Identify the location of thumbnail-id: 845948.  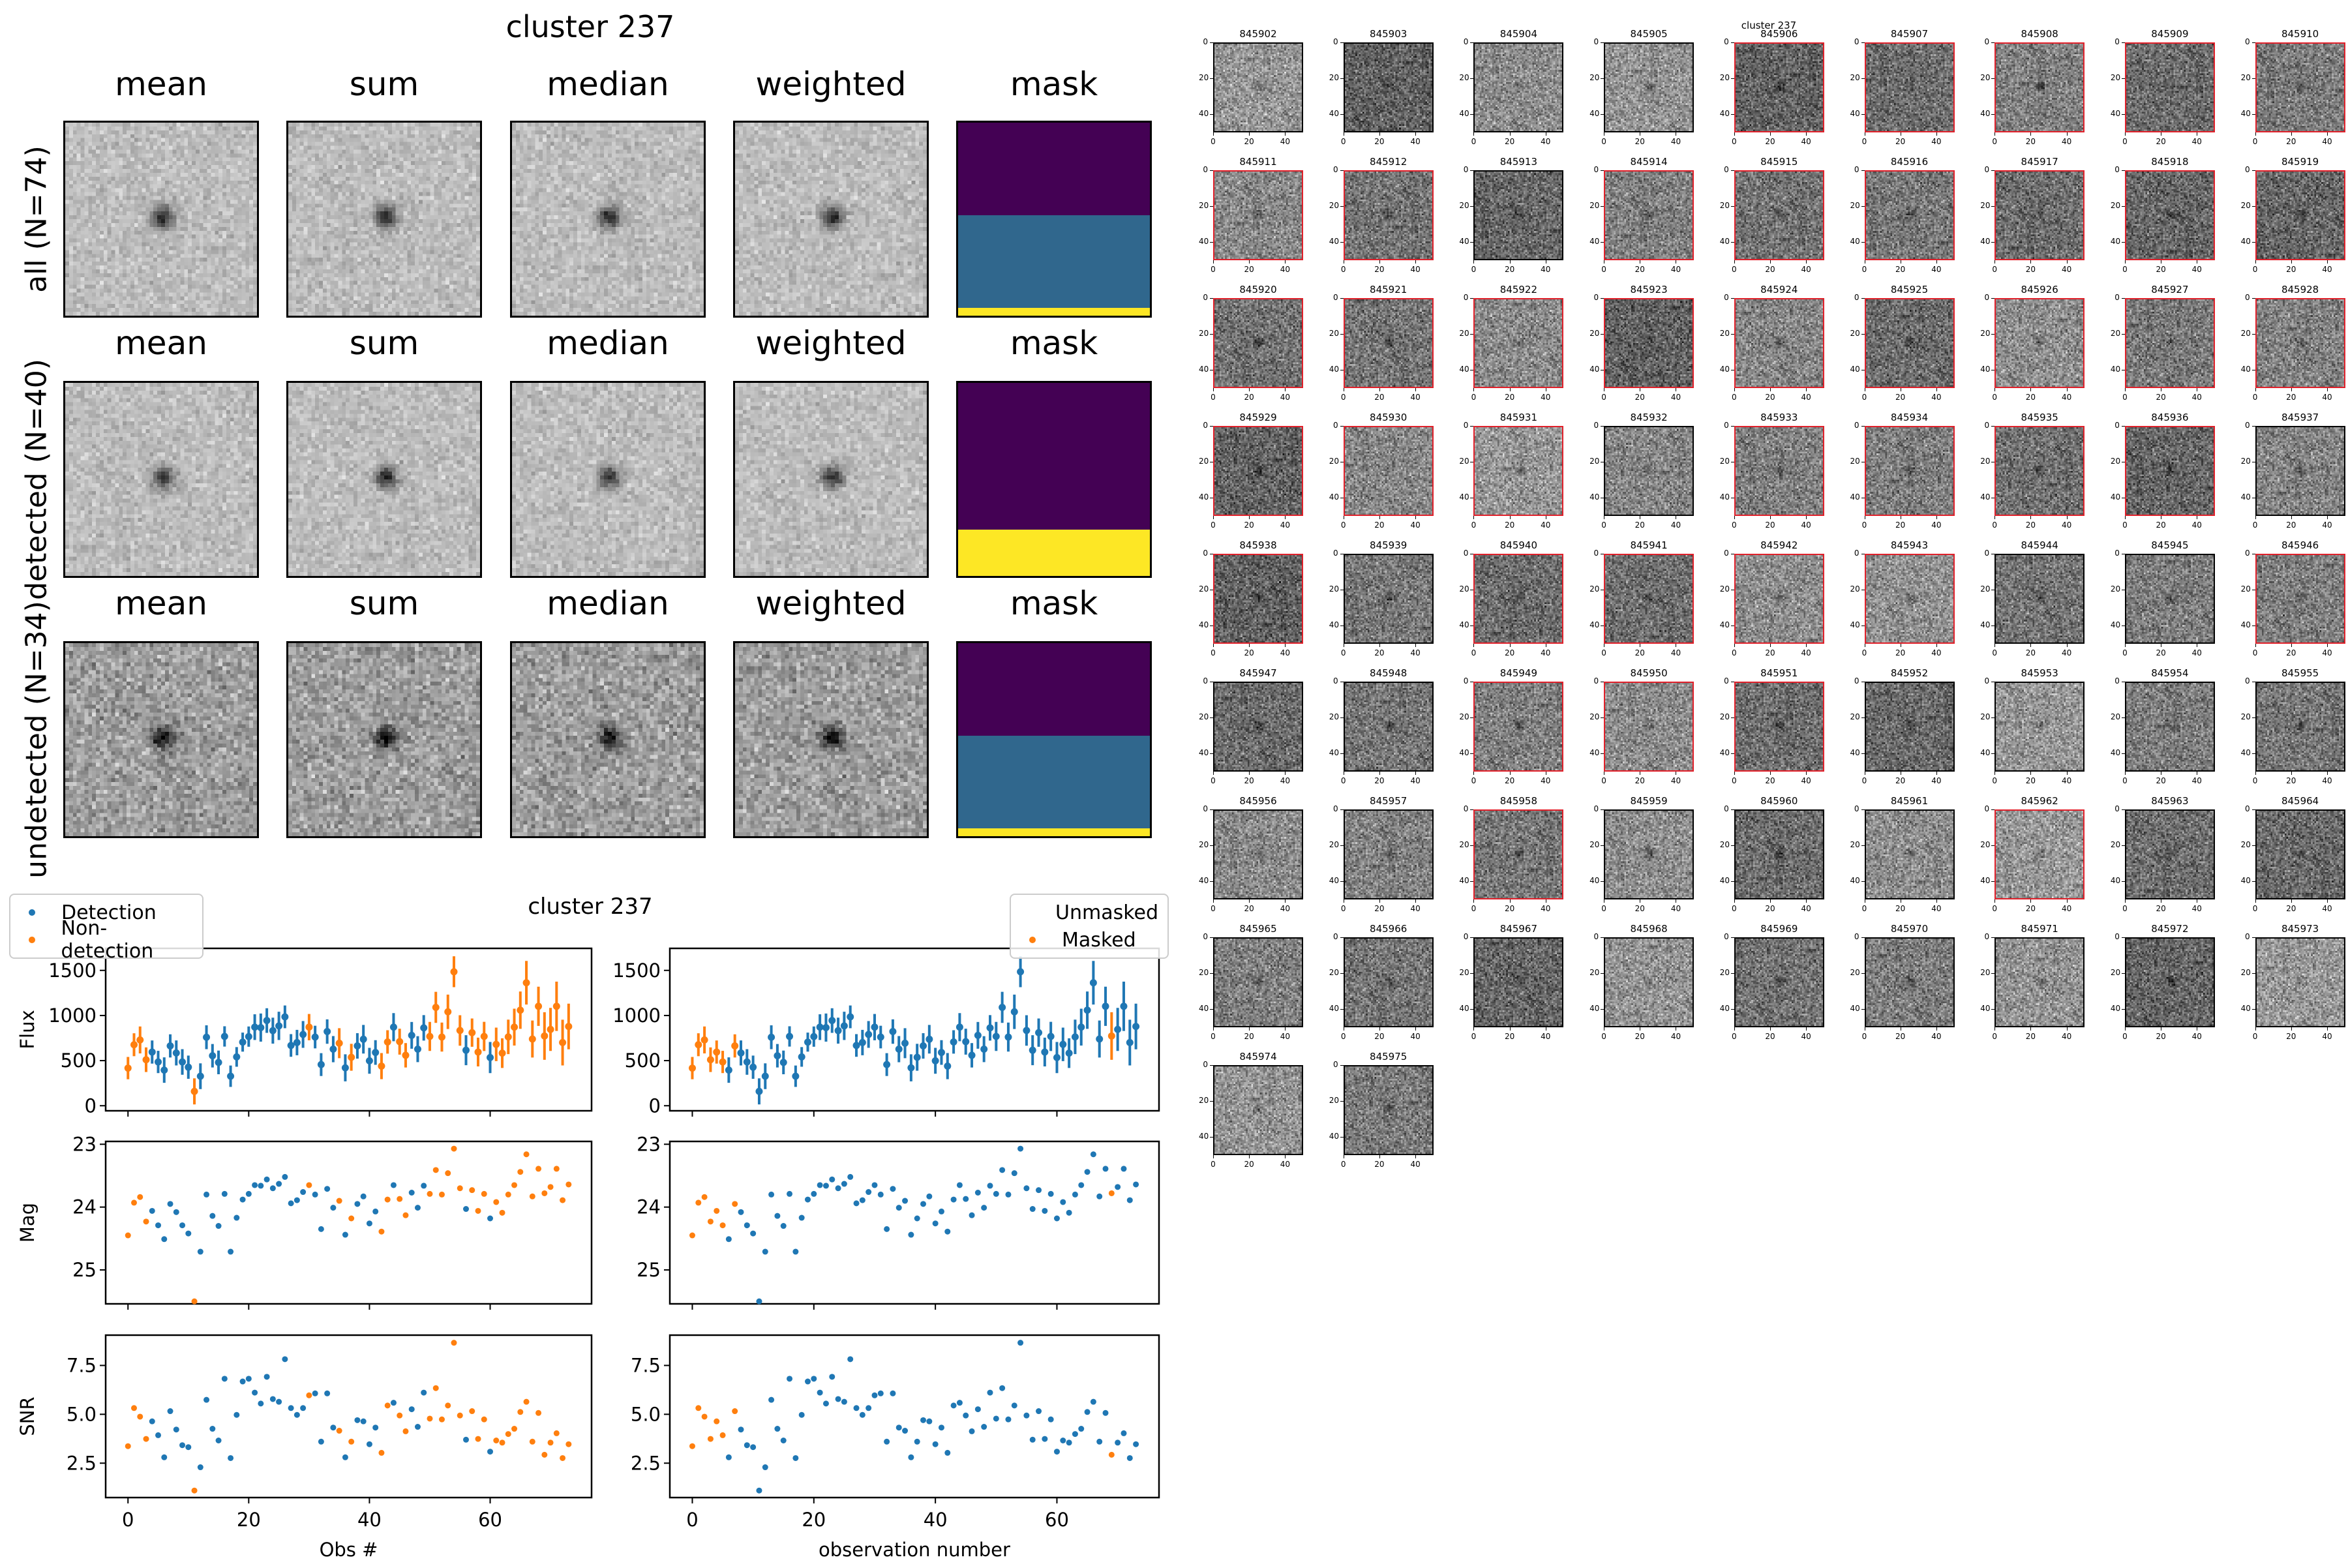
(1388, 673).